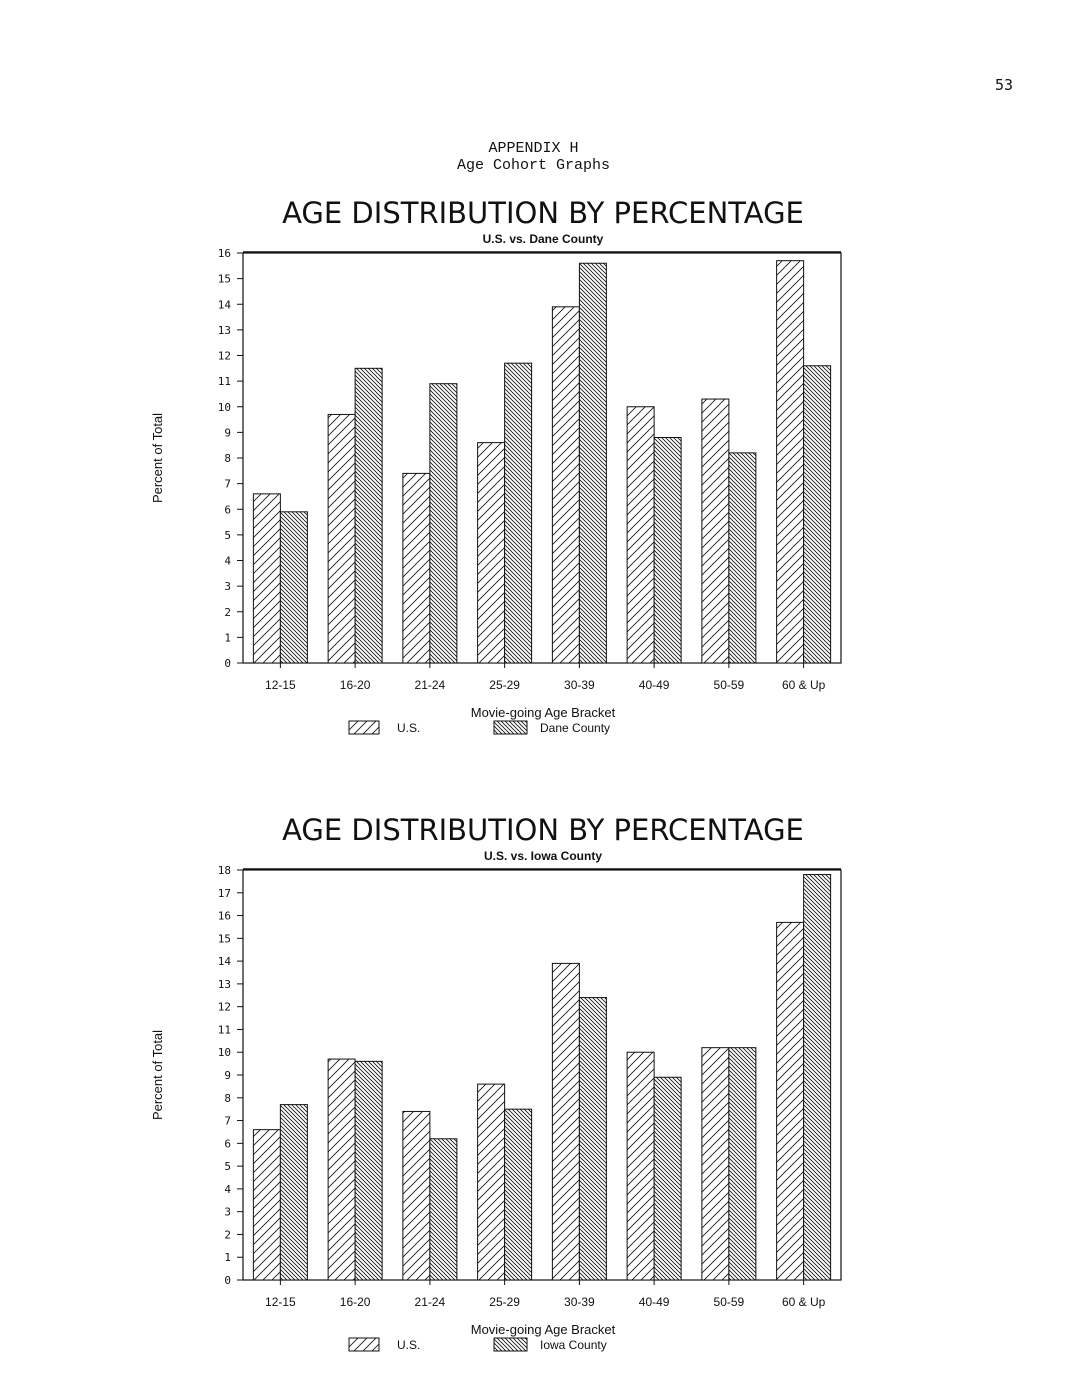 Image resolution: width=1067 pixels, height=1379 pixels. Describe the element at coordinates (533, 165) in the screenshot. I see `appendix-subtitle: Age Cohort Graphs` at that location.